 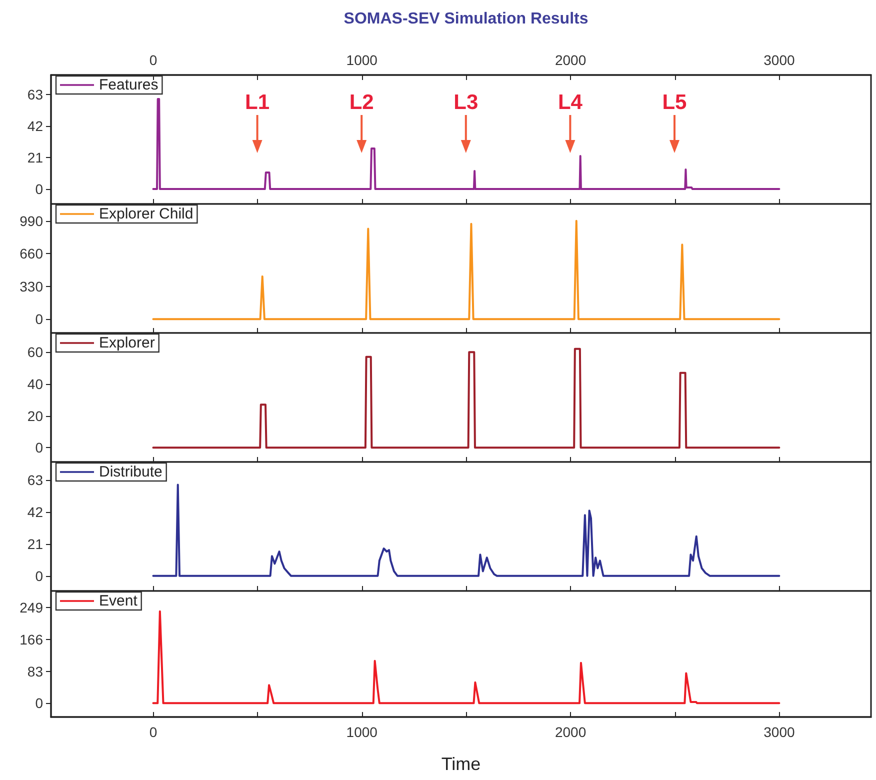 I want to click on annotation: L1, so click(x=257, y=102).